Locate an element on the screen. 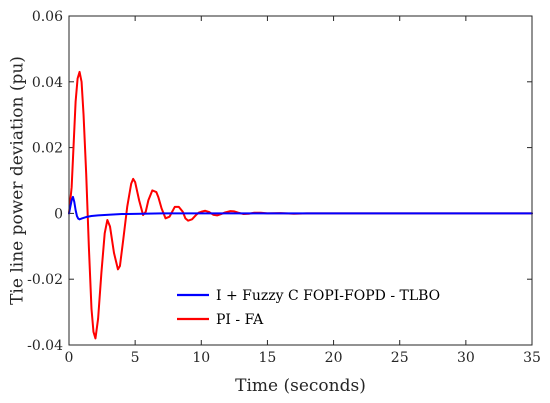  x-tick-label: 25 is located at coordinates (400, 358).